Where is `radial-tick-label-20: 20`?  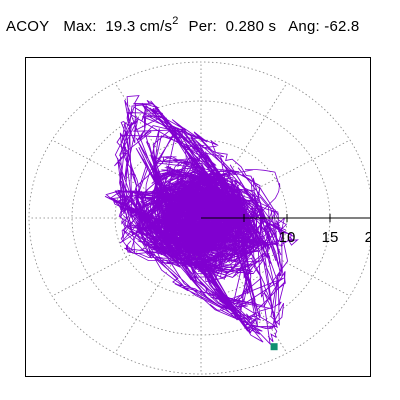 radial-tick-label-20: 20 is located at coordinates (368, 237).